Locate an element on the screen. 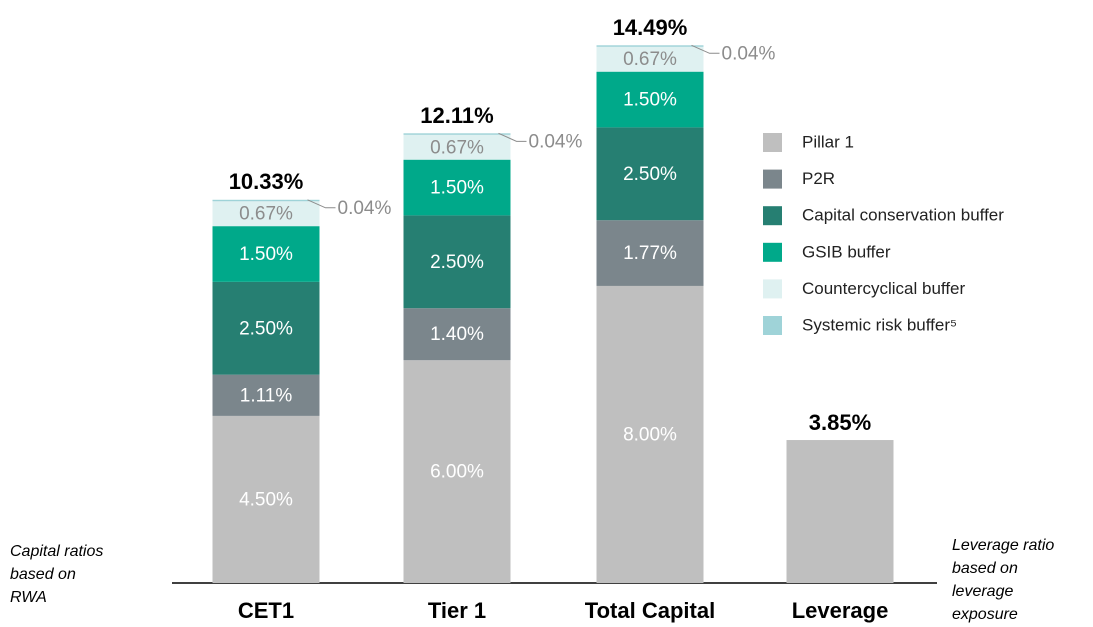 The image size is (1093, 627). value-label: 1.11% is located at coordinates (266, 395).